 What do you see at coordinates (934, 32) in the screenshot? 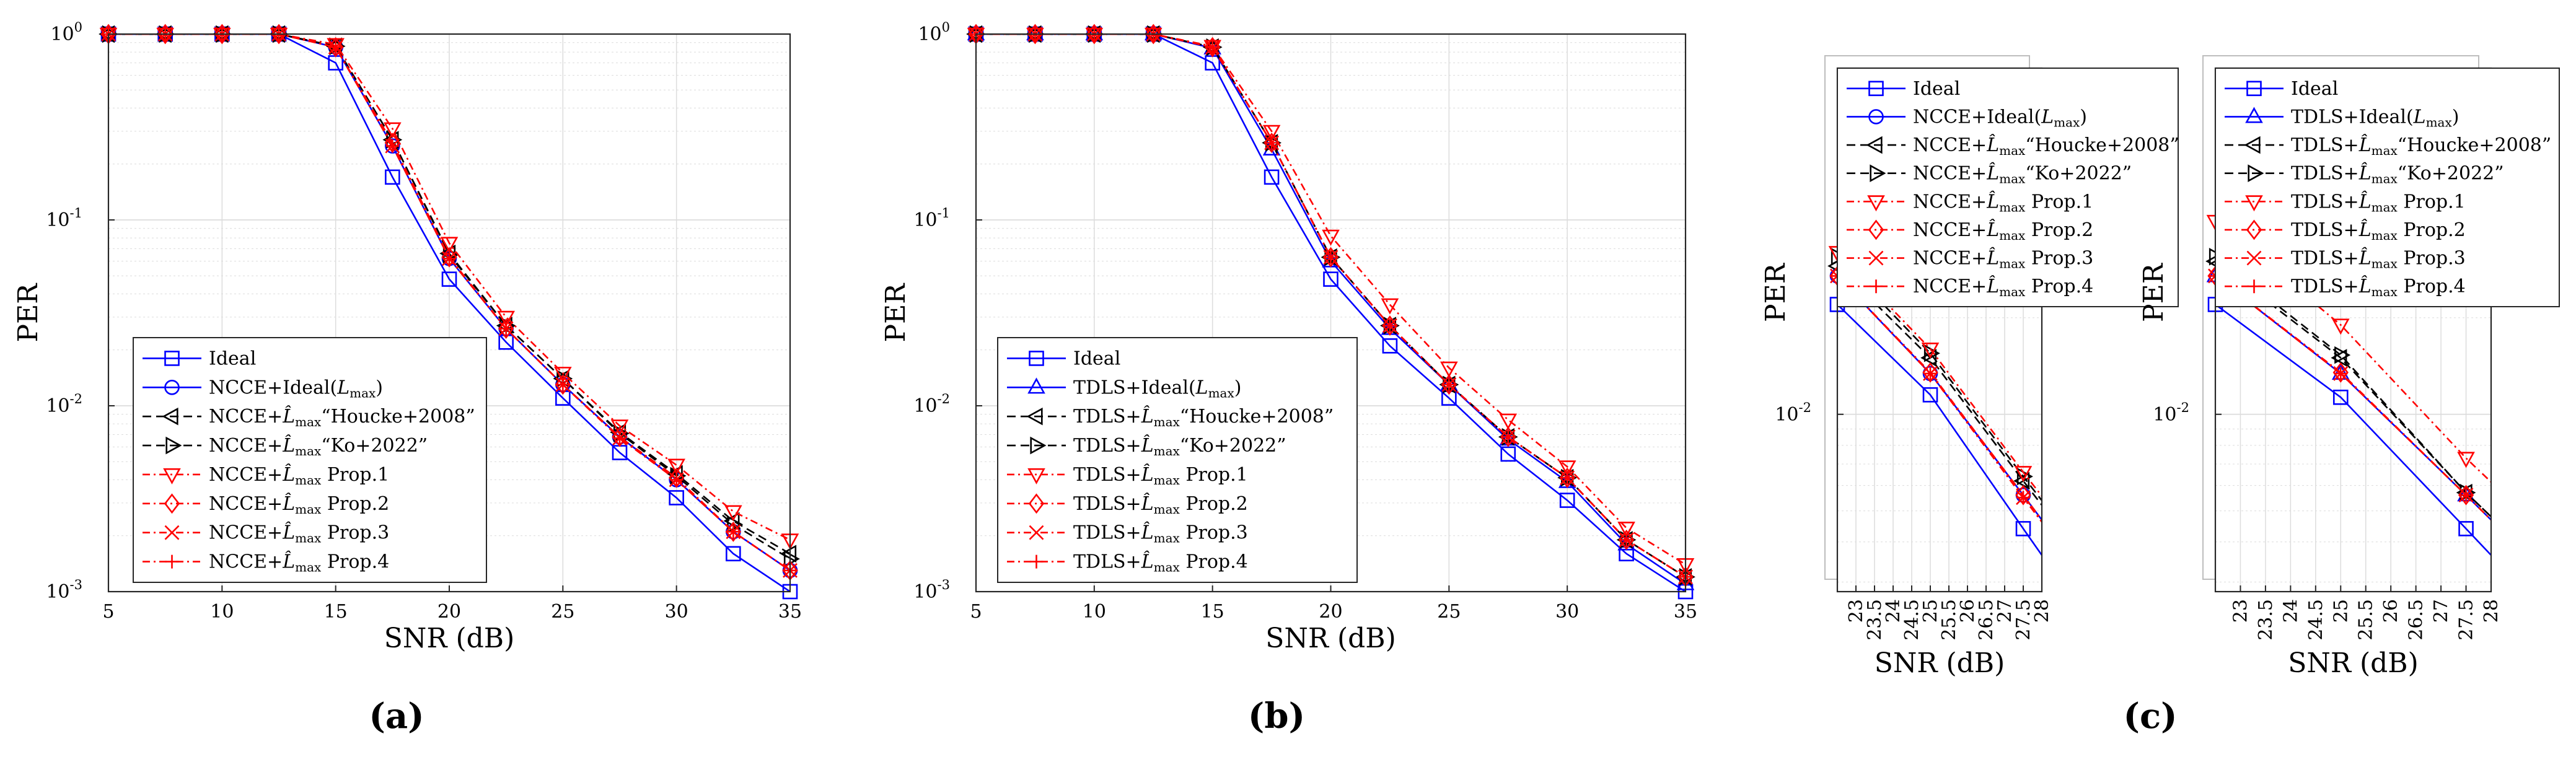
I see `y-tick-label: 100` at bounding box center [934, 32].